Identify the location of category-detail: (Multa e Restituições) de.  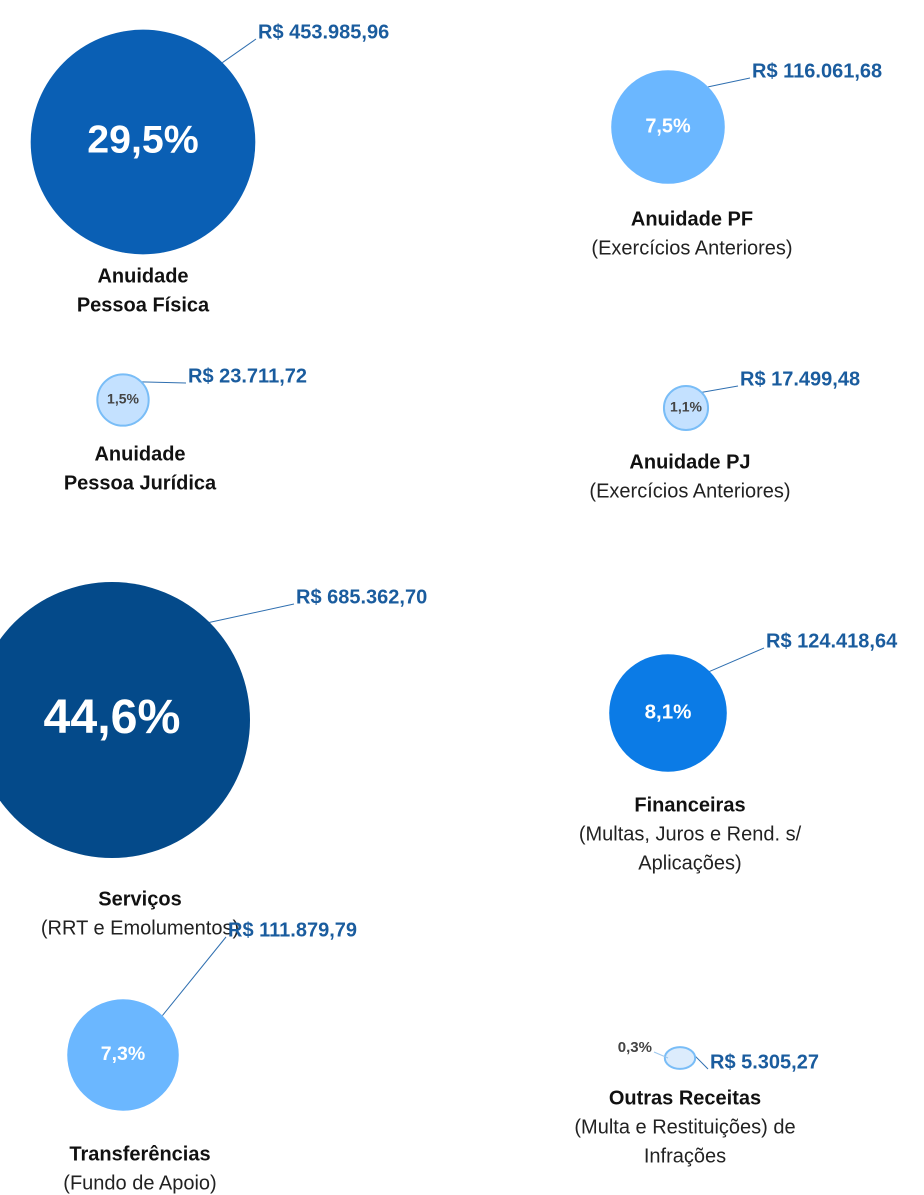
(684, 1127).